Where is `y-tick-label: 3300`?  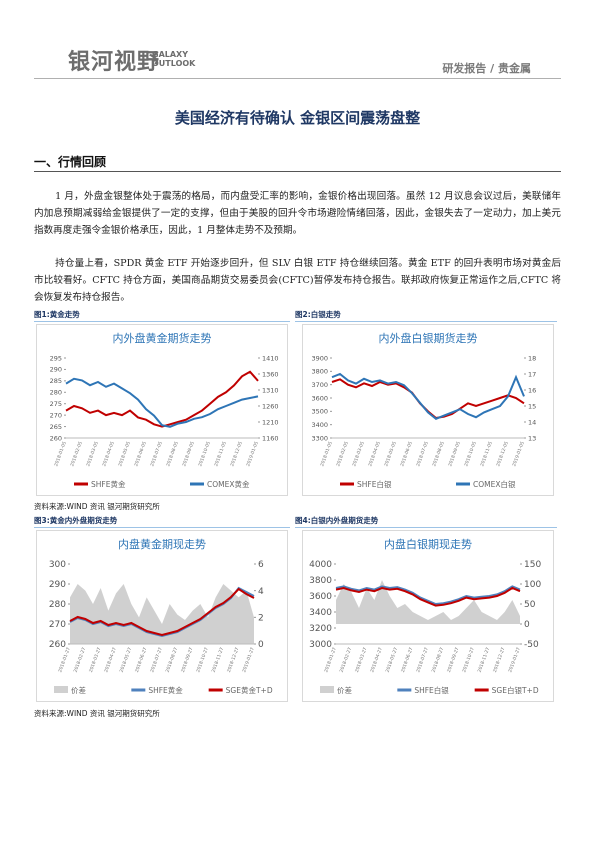 y-tick-label: 3300 is located at coordinates (319, 438).